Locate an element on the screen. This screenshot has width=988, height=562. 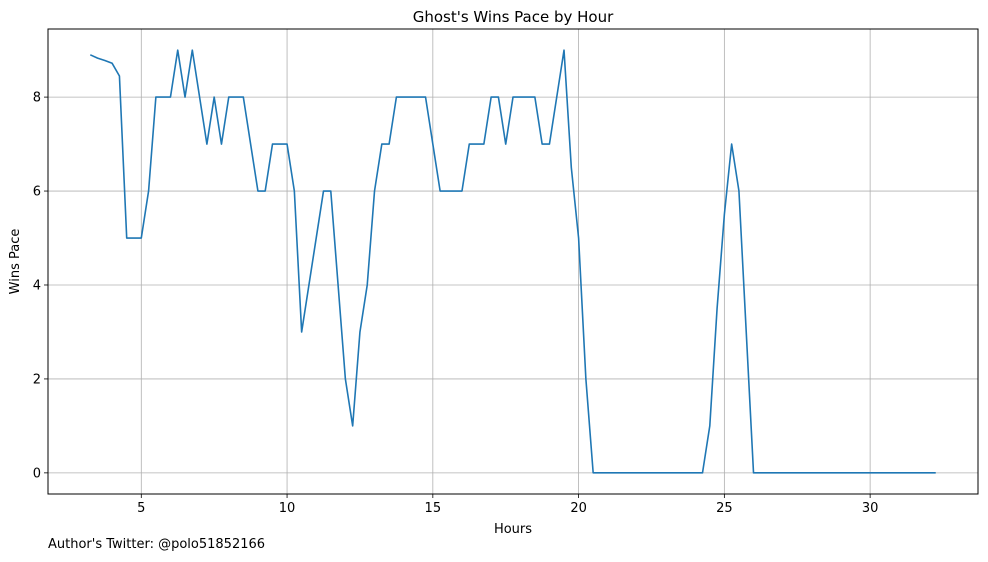
author-credit: Author's Twitter: @polo51852166 is located at coordinates (157, 544).